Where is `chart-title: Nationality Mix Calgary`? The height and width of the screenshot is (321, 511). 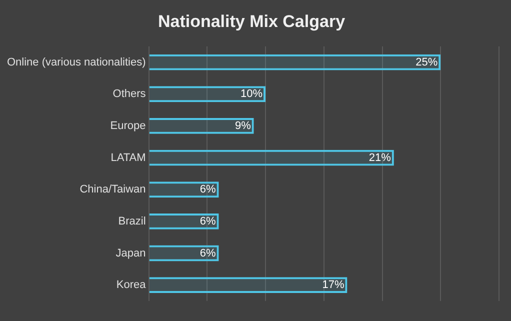
chart-title: Nationality Mix Calgary is located at coordinates (252, 21).